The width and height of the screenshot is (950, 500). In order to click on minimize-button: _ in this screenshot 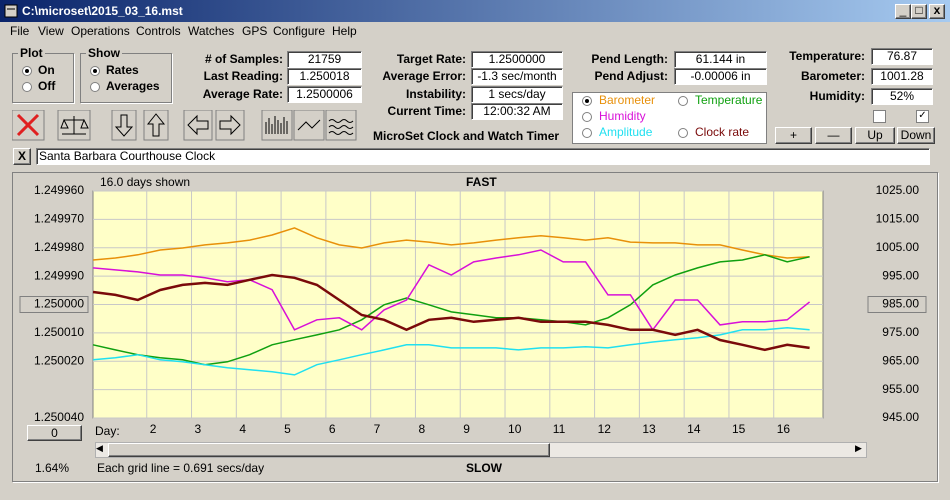, I will do `click(903, 11)`.